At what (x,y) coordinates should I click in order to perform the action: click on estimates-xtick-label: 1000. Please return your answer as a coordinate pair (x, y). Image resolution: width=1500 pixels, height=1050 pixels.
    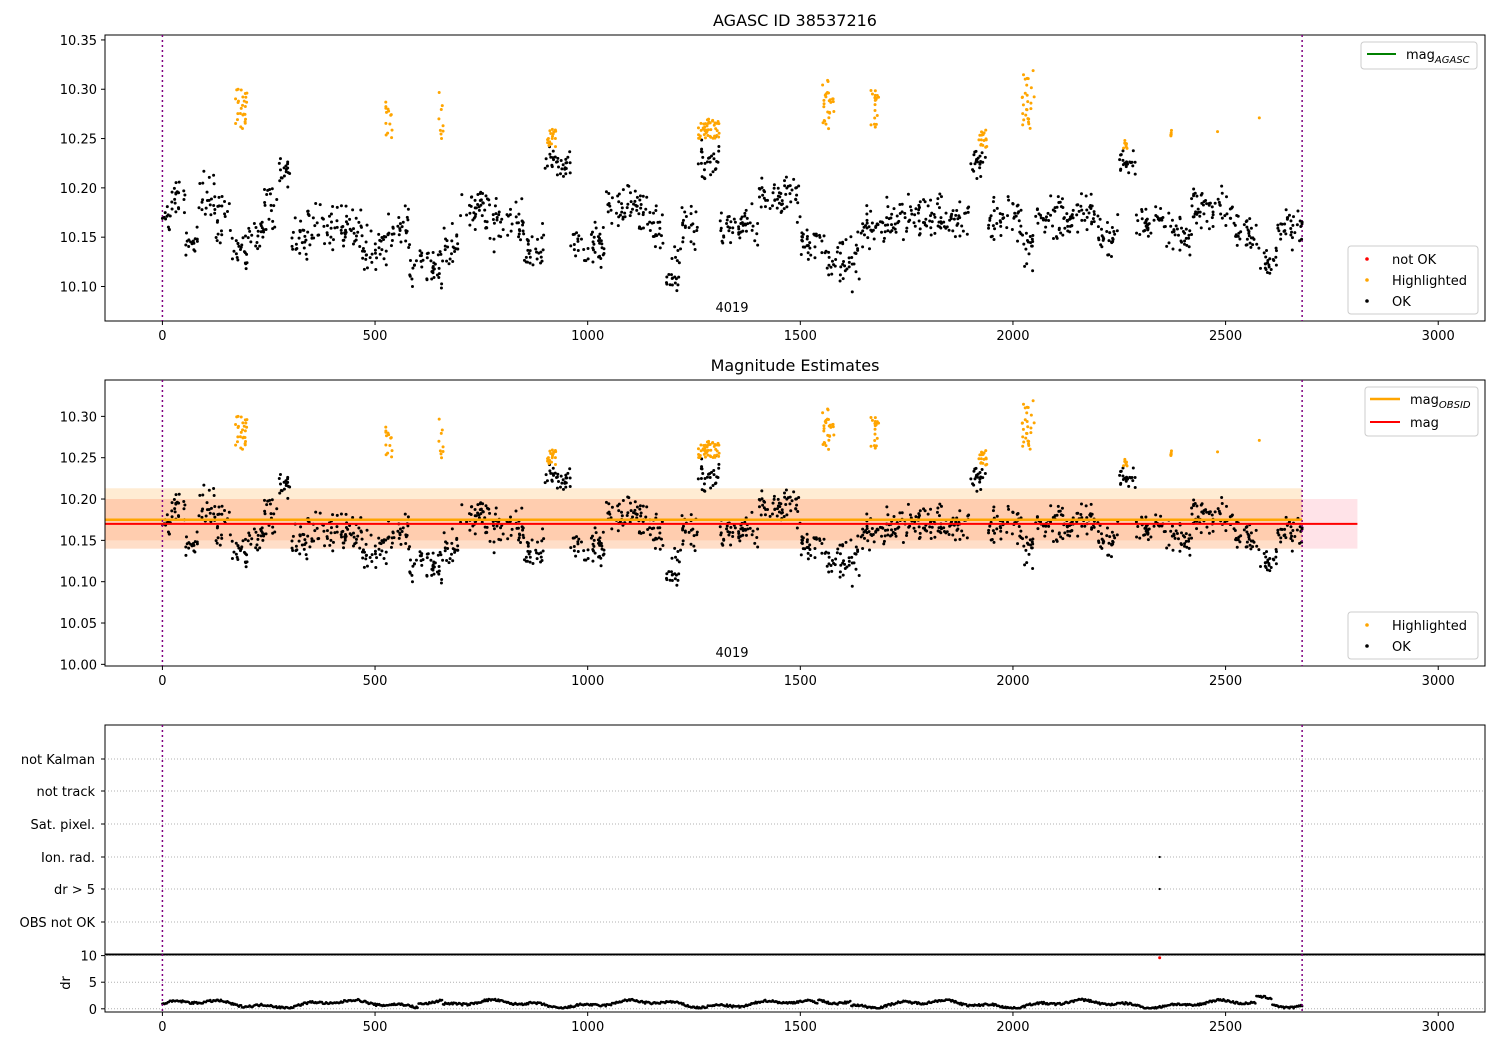
    Looking at the image, I should click on (587, 681).